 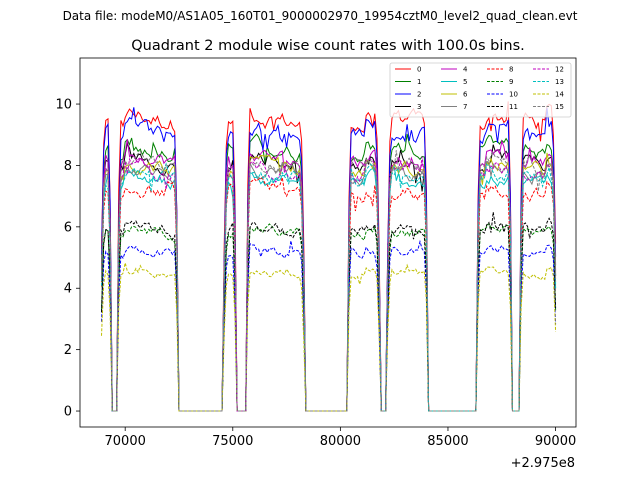 I want to click on legend-label-2: 2, so click(x=419, y=95).